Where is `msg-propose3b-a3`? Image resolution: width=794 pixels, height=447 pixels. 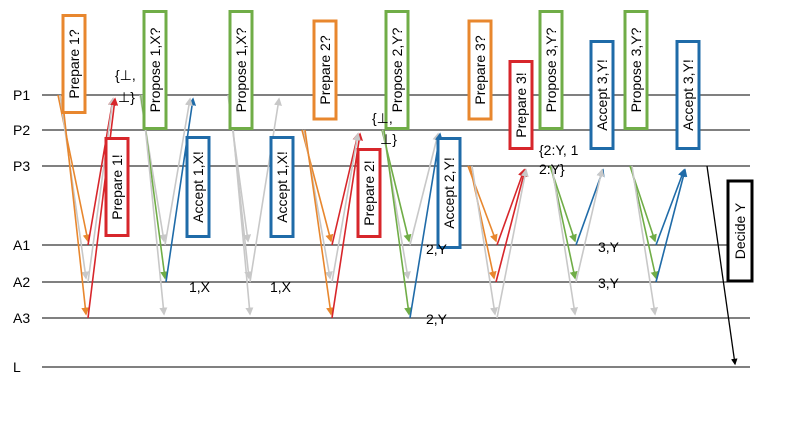
msg-propose3b-a3 is located at coordinates (644, 240).